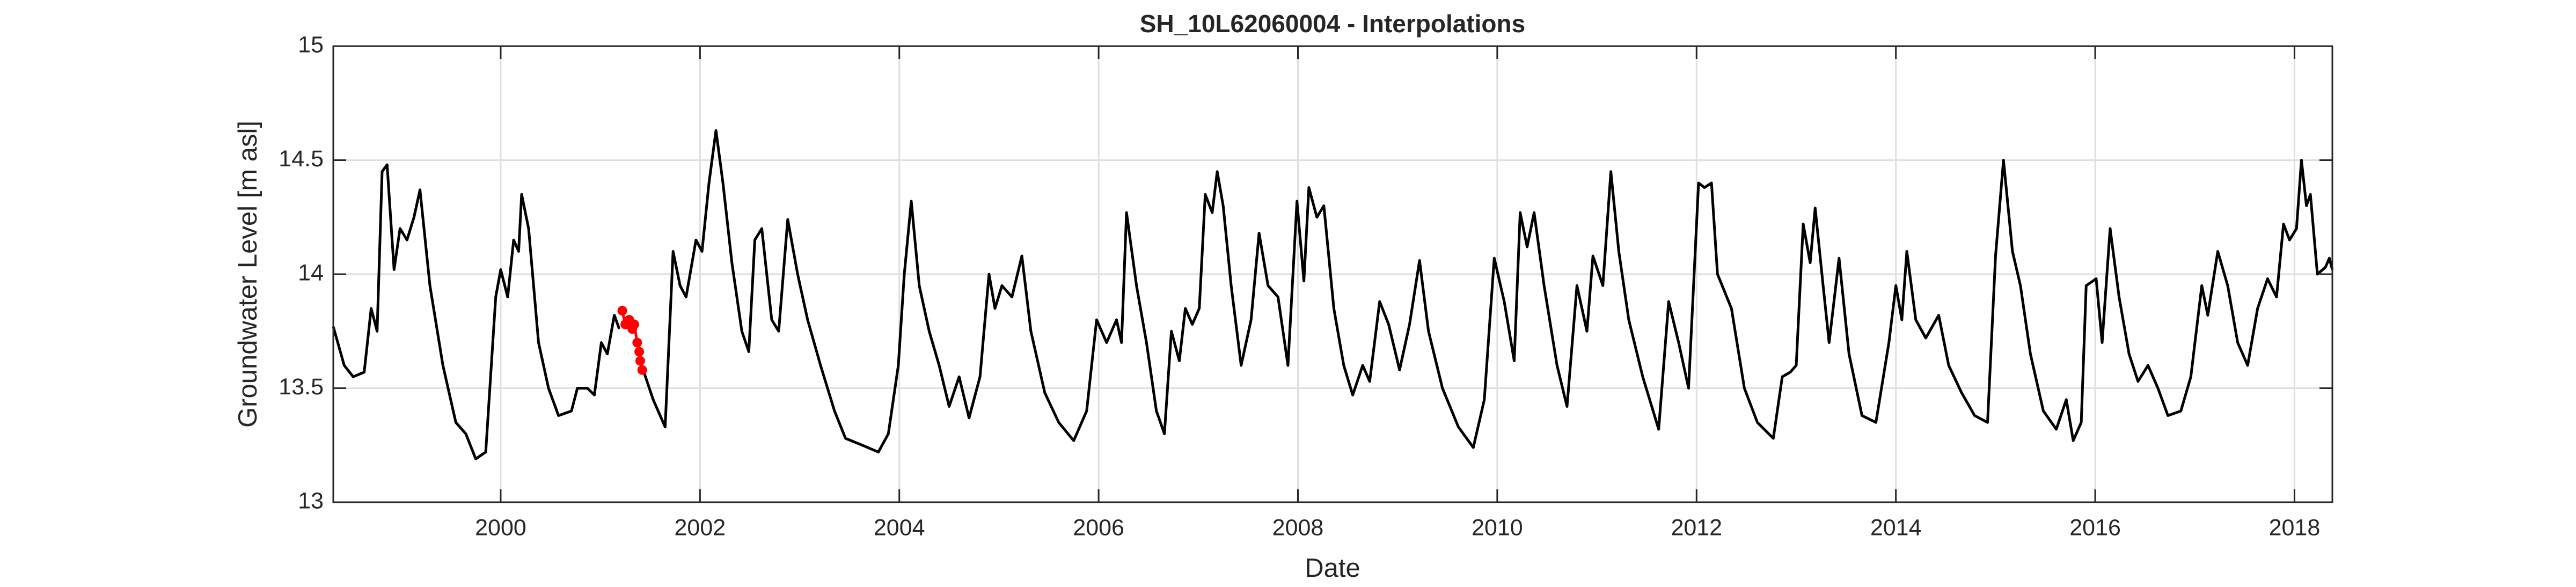 The height and width of the screenshot is (587, 2576). Describe the element at coordinates (1696, 527) in the screenshot. I see `x-tick-label: 2012` at that location.